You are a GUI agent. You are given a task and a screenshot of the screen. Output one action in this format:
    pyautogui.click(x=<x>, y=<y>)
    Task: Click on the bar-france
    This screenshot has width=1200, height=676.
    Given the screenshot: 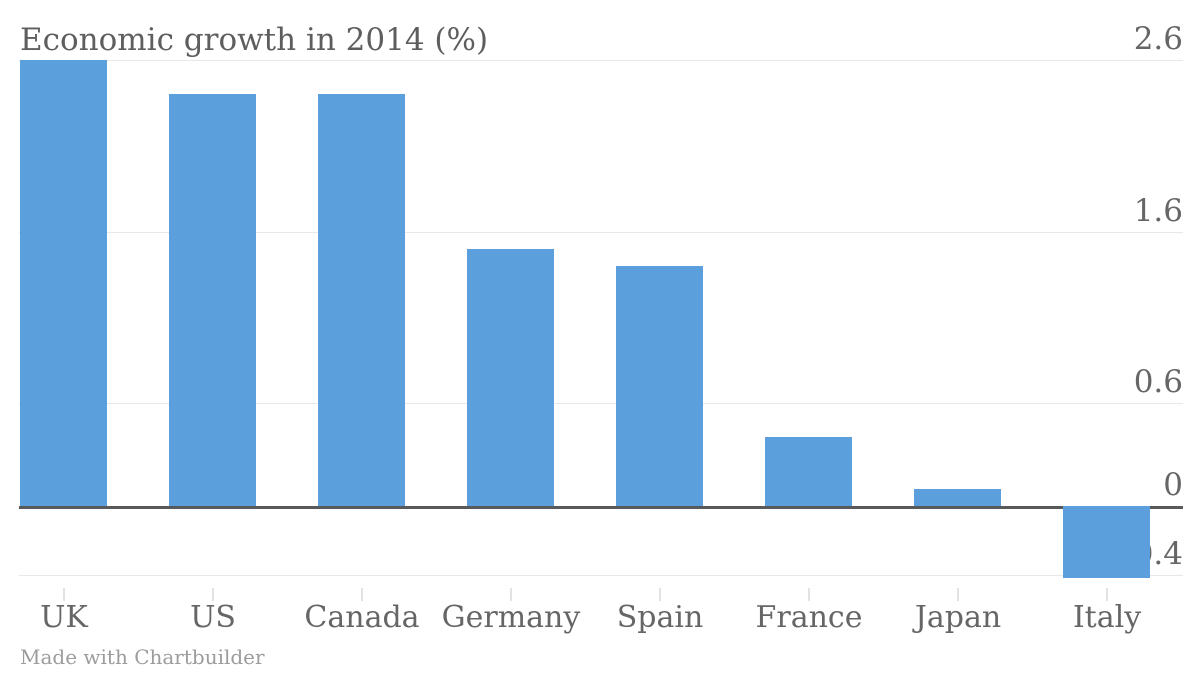 What is the action you would take?
    pyautogui.click(x=808, y=471)
    